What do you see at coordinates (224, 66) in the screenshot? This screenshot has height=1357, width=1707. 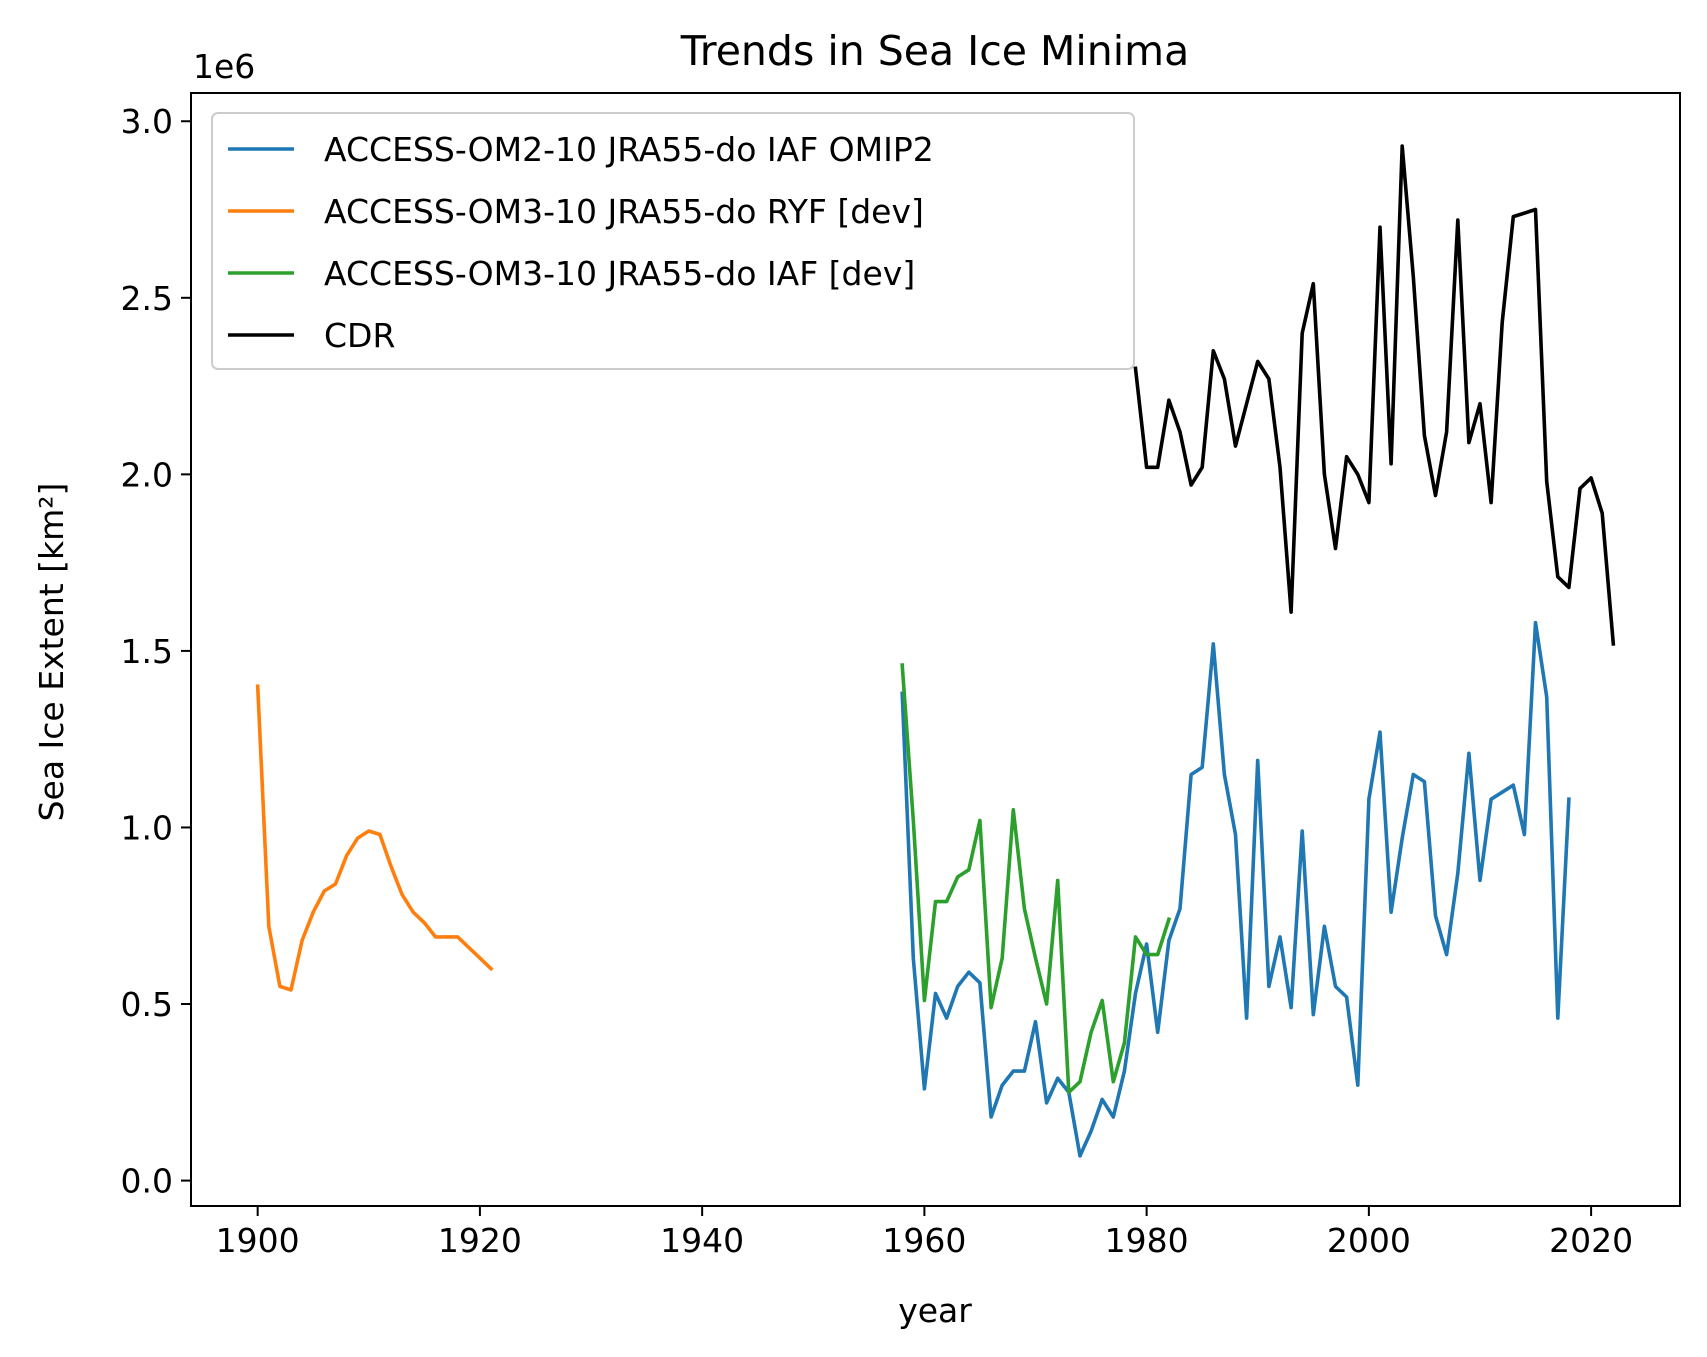 I see `y-axis-offset-label: 1e6` at bounding box center [224, 66].